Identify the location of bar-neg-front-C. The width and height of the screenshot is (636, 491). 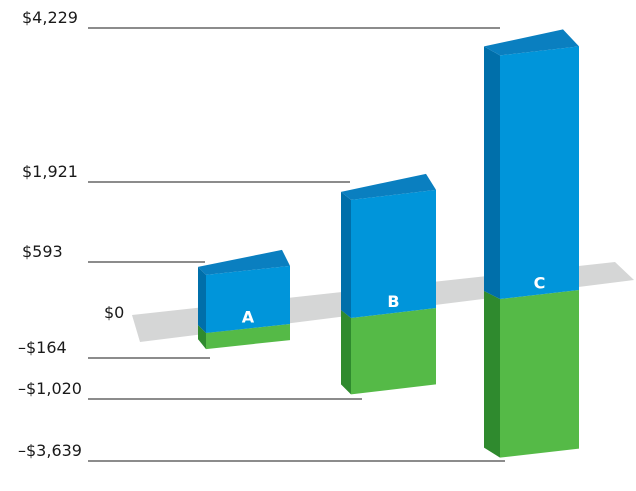
(539, 374).